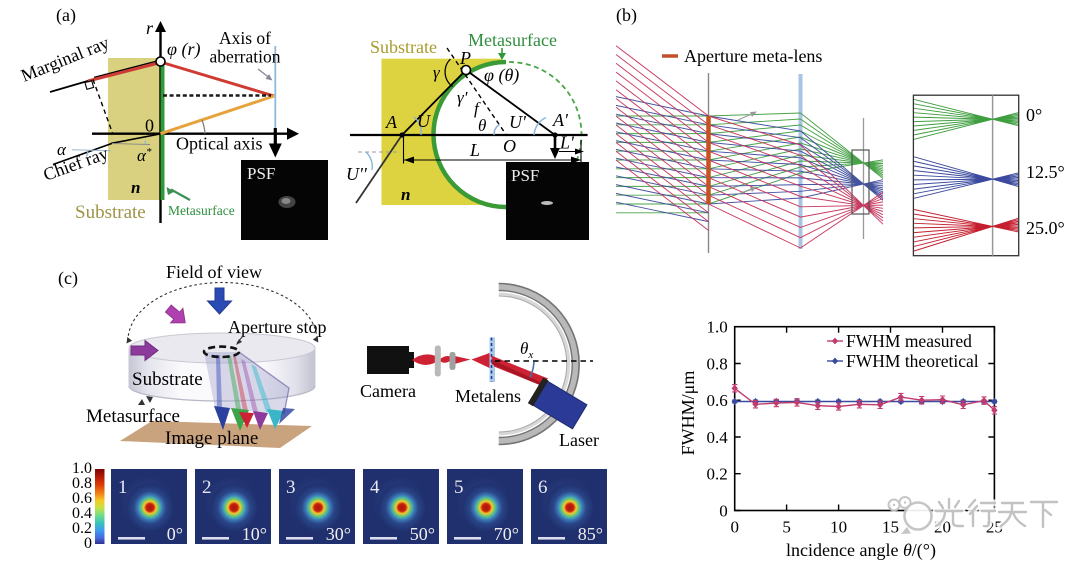 The width and height of the screenshot is (1080, 564). I want to click on svg-text: Aperture stop, so click(277, 327).